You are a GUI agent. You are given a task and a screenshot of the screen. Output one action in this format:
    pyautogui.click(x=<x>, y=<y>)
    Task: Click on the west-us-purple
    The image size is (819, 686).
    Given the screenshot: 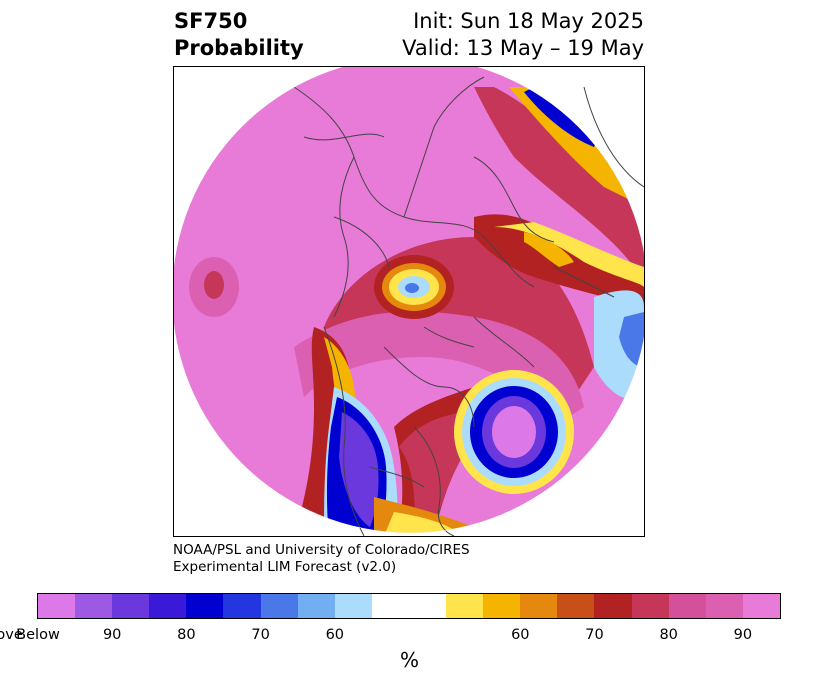 What is the action you would take?
    pyautogui.click(x=359, y=469)
    